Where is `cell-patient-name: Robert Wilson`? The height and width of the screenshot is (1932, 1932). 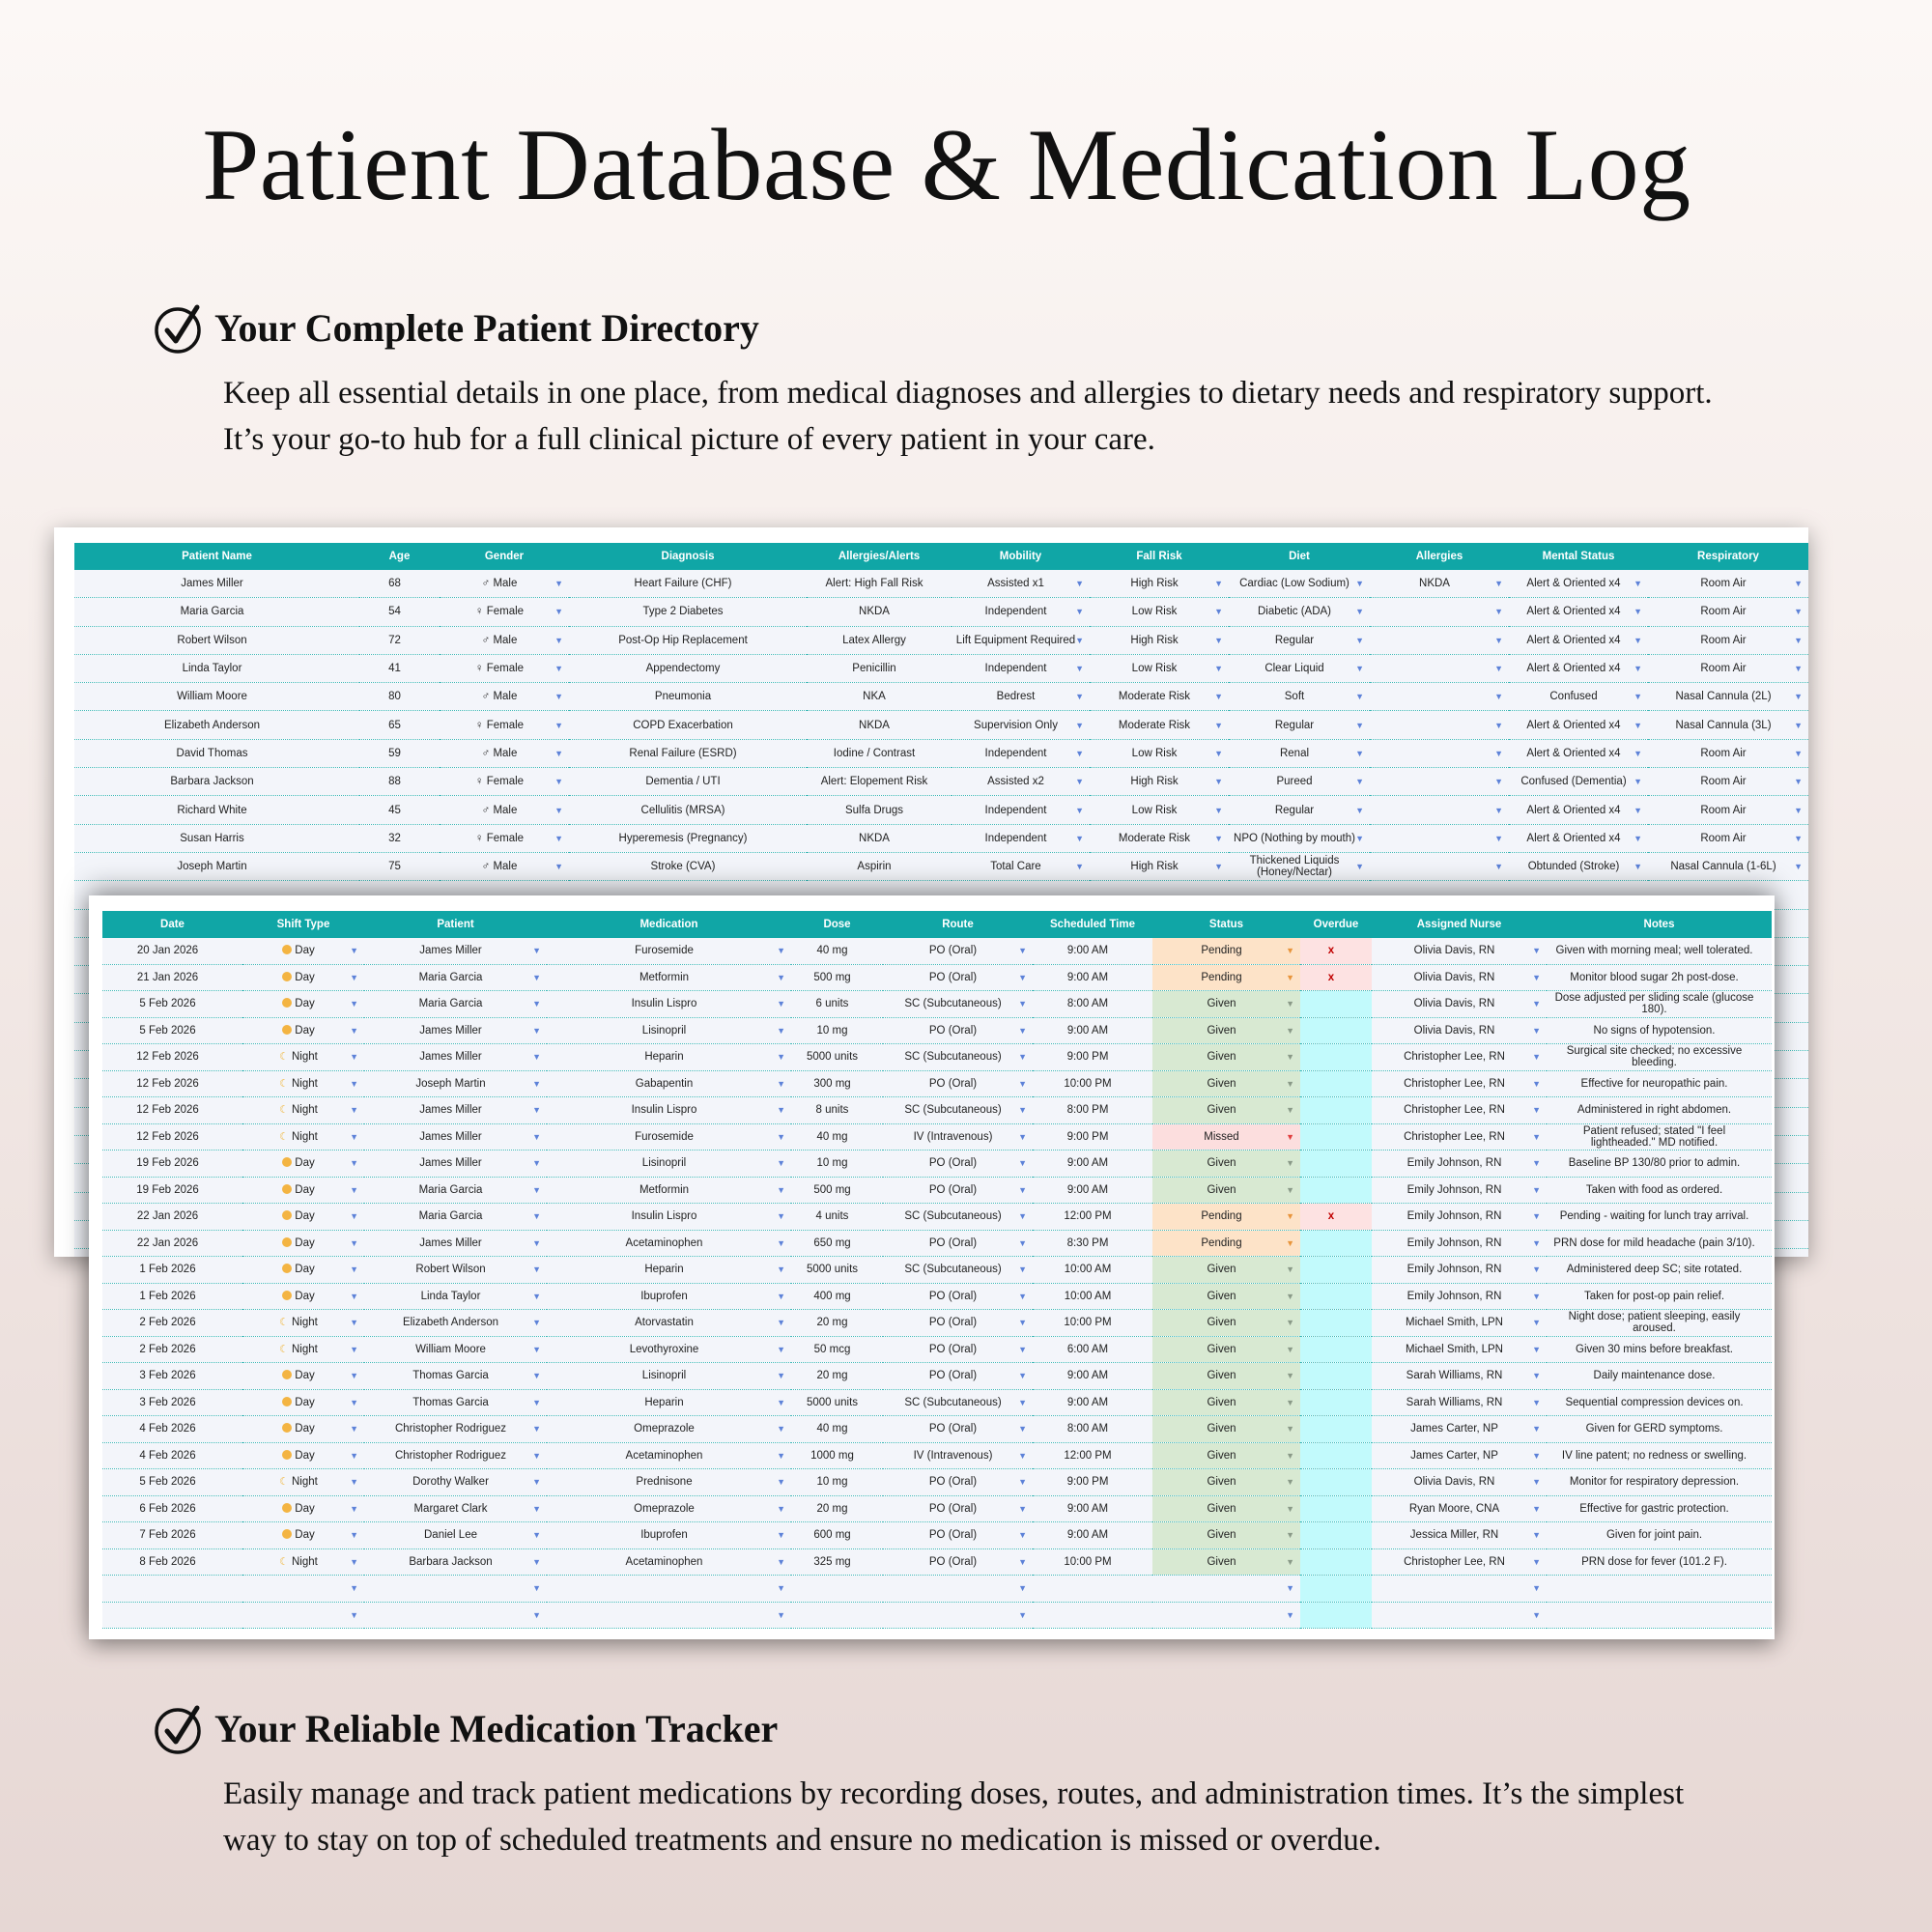
cell-patient-name: Robert Wilson is located at coordinates (216, 640).